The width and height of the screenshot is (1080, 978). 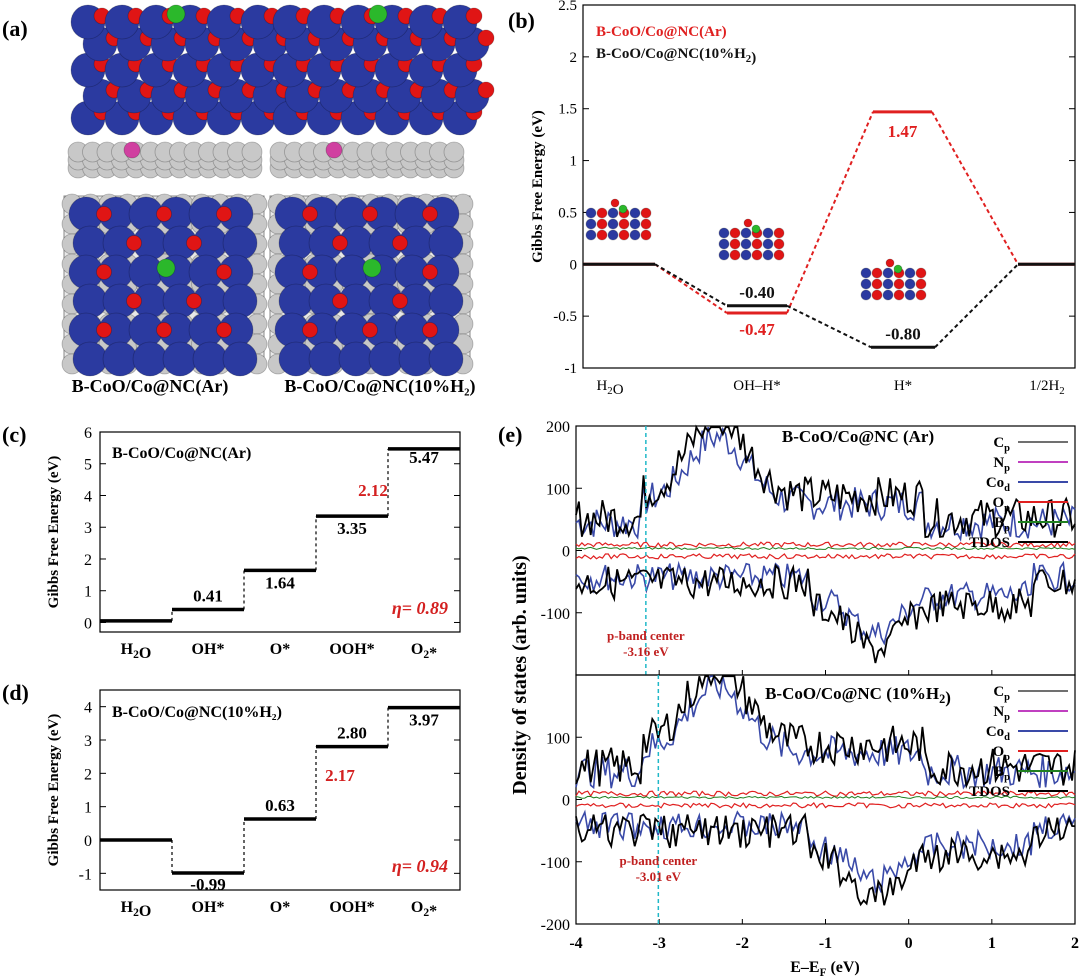 What do you see at coordinates (567, 110) in the screenshot?
I see `y-tick-label: 1.5` at bounding box center [567, 110].